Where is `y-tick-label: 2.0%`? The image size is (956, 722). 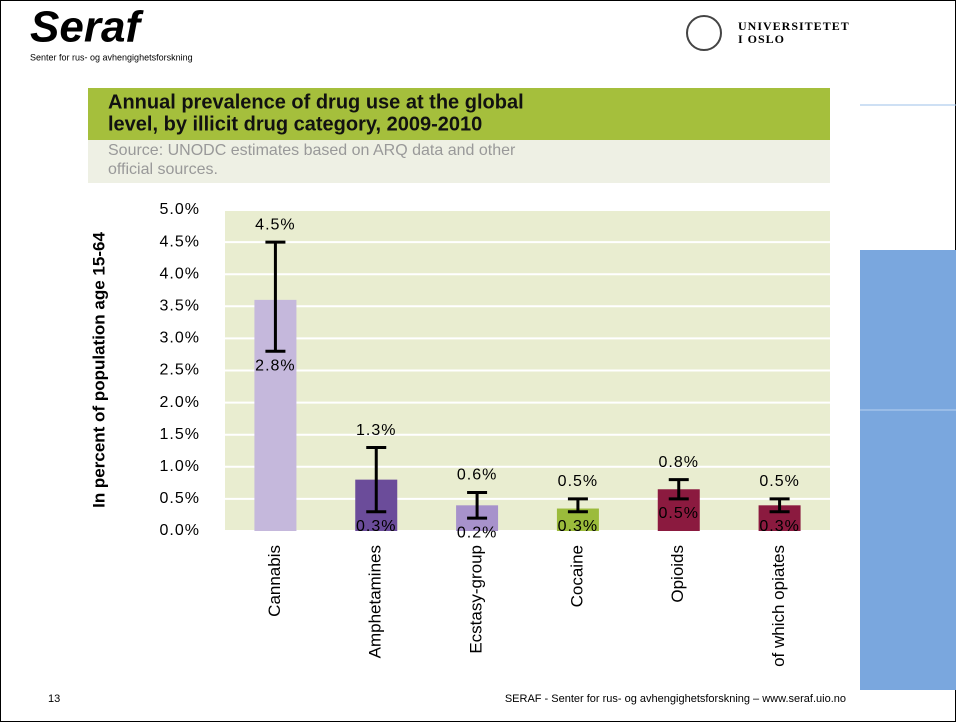 y-tick-label: 2.0% is located at coordinates (180, 402).